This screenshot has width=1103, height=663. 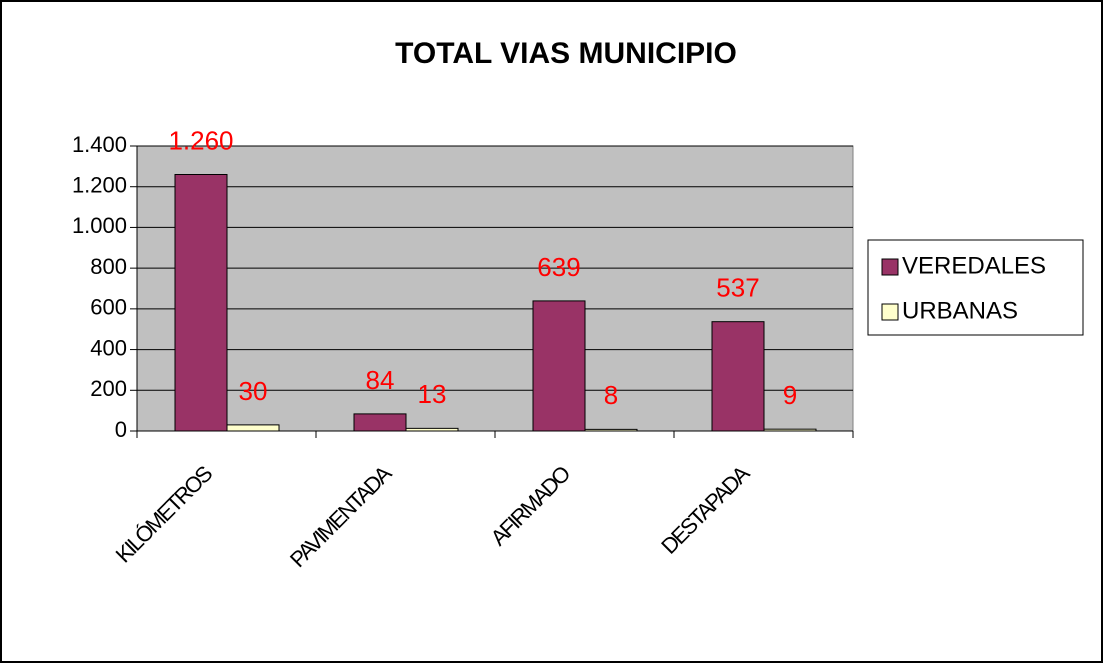 I want to click on data-label: 537, so click(x=737, y=288).